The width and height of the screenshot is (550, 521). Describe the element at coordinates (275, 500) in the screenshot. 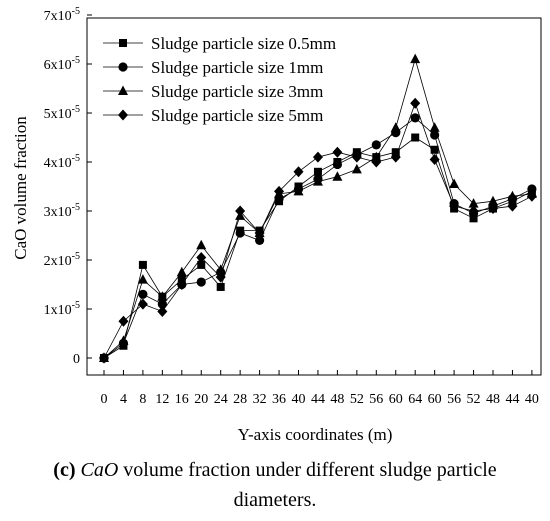

I see `caption-line-2: diameters.` at that location.